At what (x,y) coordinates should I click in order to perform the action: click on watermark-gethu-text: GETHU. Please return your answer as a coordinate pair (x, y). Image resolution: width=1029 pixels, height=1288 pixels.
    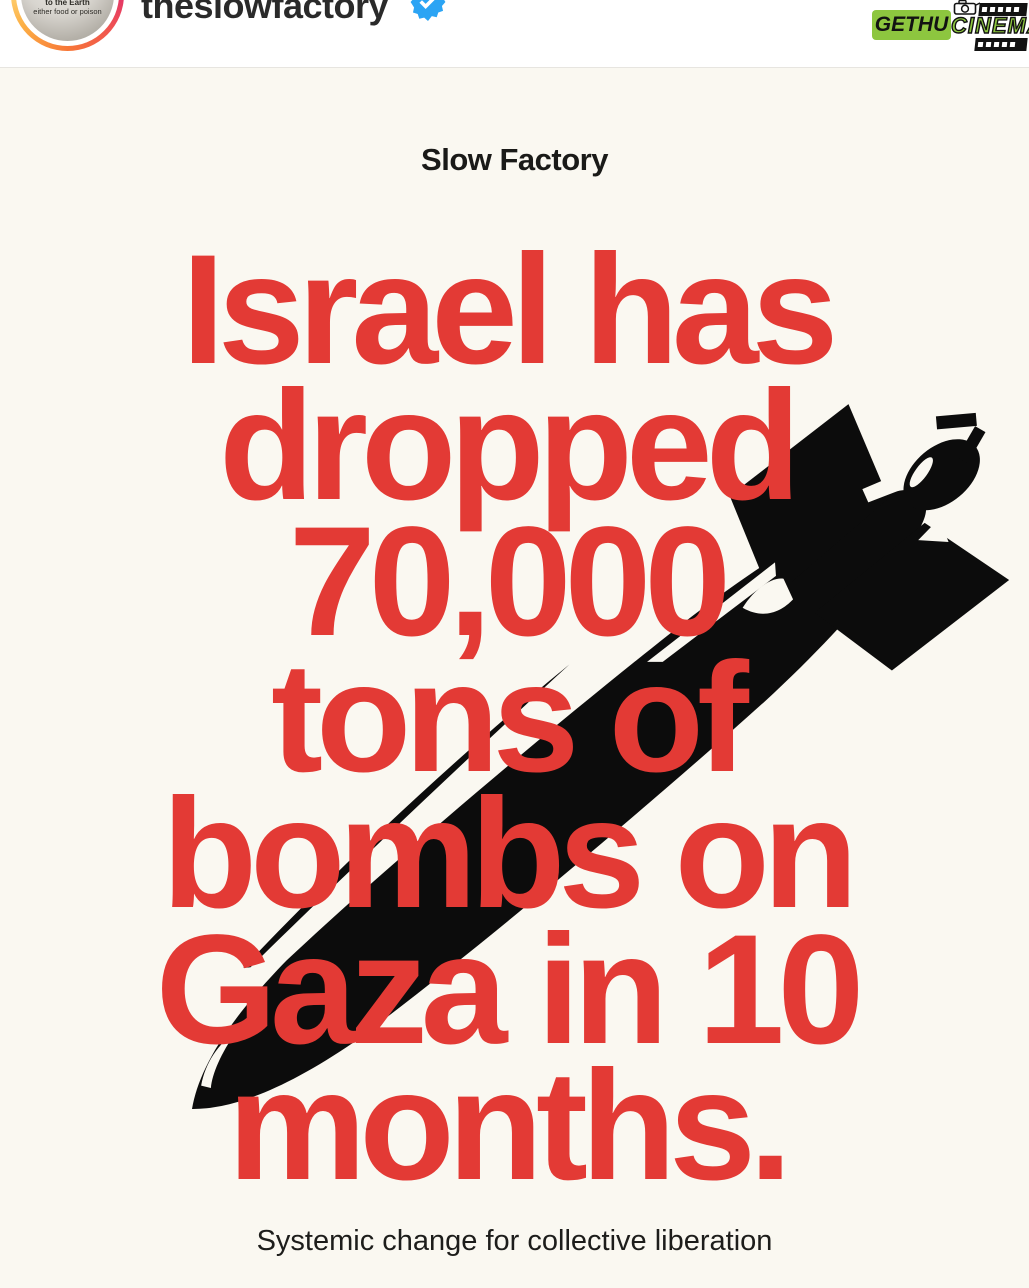
    Looking at the image, I should click on (911, 24).